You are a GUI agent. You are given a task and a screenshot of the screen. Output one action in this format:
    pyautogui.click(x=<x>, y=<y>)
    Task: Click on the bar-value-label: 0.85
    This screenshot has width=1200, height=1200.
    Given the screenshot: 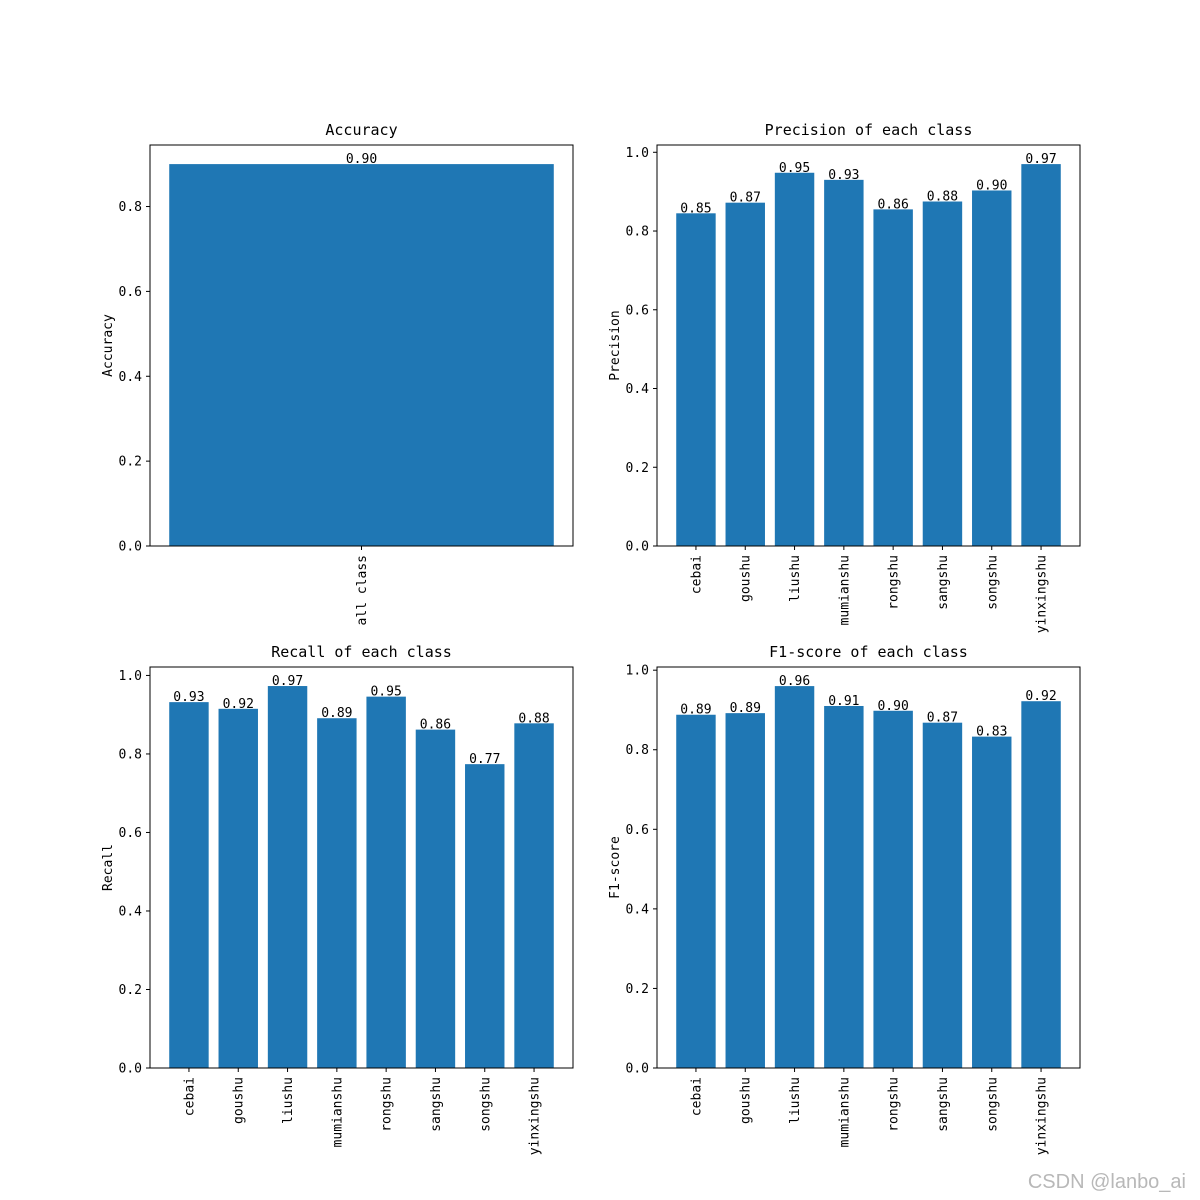 What is the action you would take?
    pyautogui.click(x=695, y=208)
    